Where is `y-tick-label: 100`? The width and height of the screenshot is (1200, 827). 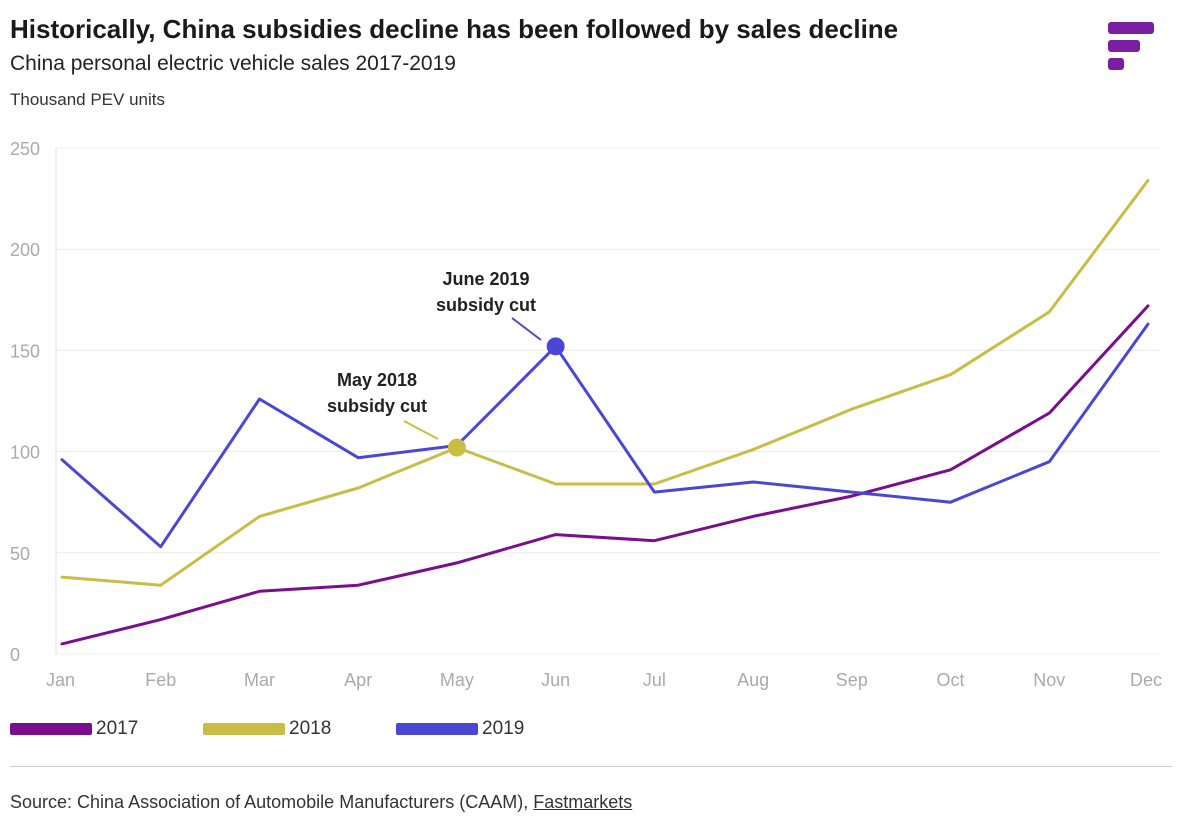
y-tick-label: 100 is located at coordinates (25, 453).